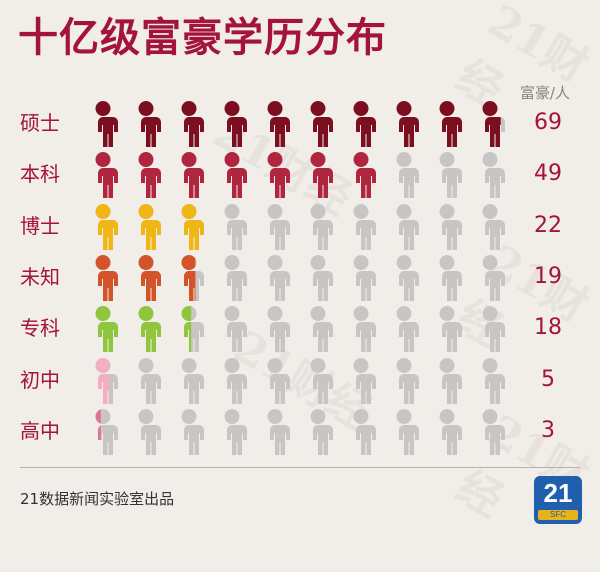 Image resolution: width=600 pixels, height=572 pixels. What do you see at coordinates (40, 379) in the screenshot?
I see `category-label: 初中` at bounding box center [40, 379].